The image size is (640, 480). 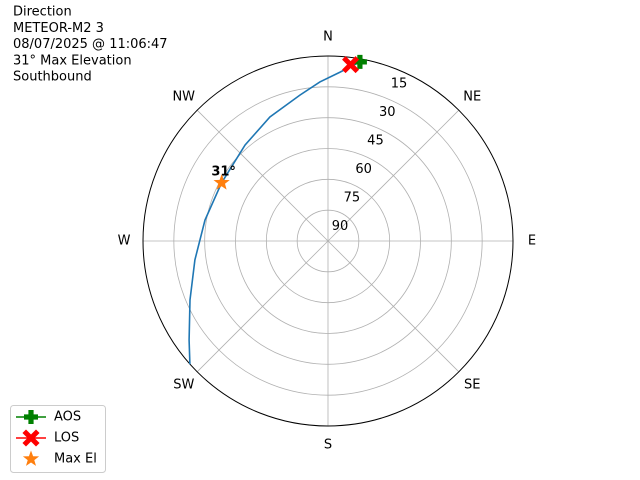 What do you see at coordinates (375, 141) in the screenshot?
I see `r-tick-label: 45` at bounding box center [375, 141].